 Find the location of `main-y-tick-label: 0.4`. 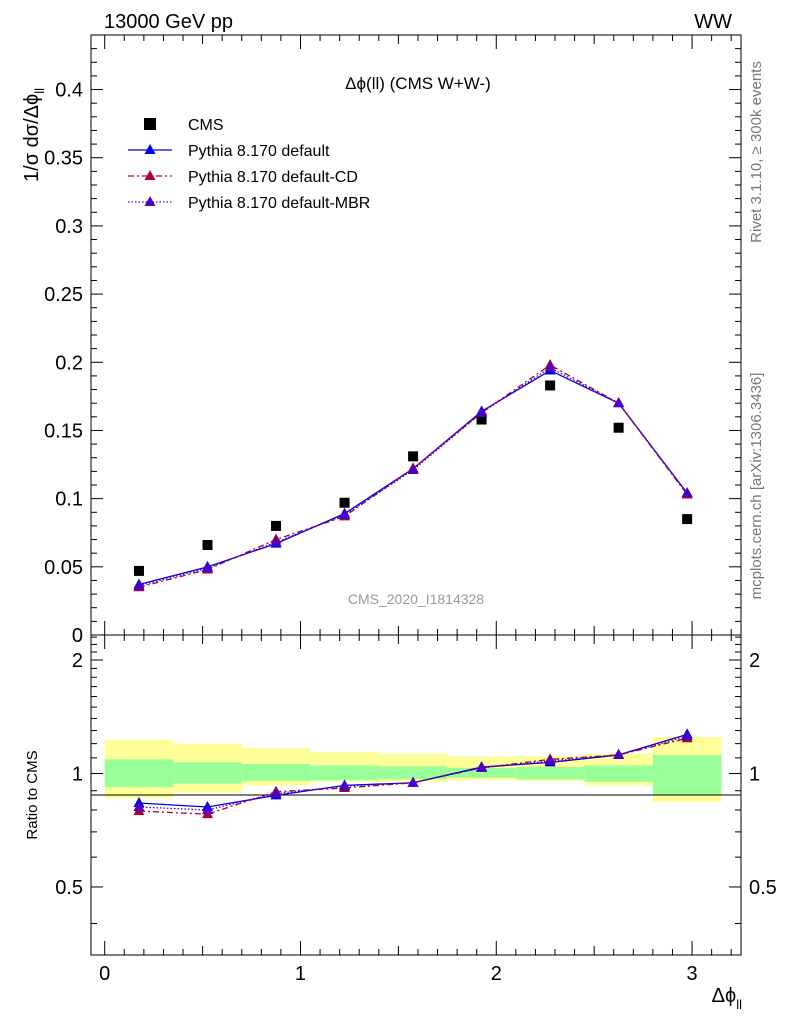

main-y-tick-label: 0.4 is located at coordinates (69, 91).